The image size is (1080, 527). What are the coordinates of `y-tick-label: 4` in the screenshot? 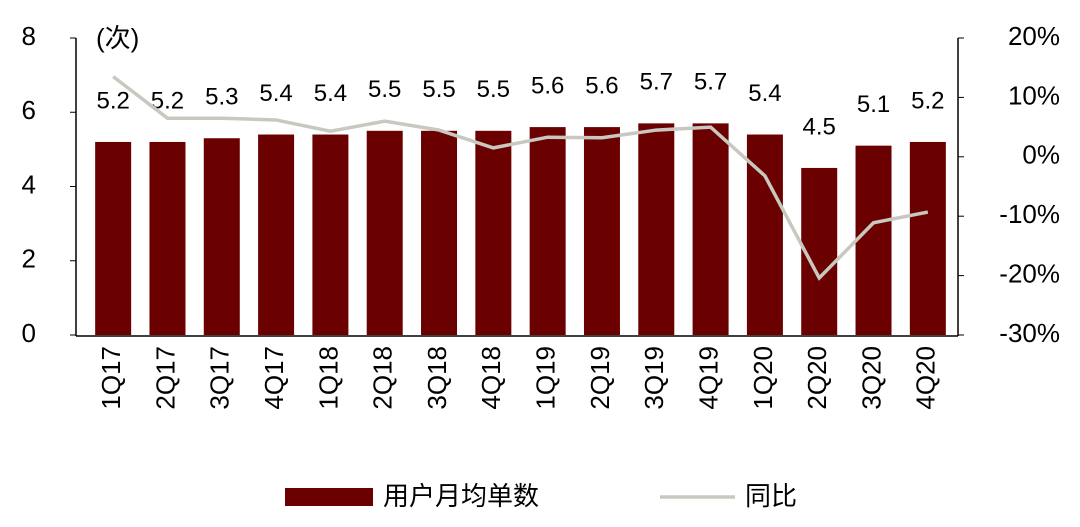 It's located at (29, 184).